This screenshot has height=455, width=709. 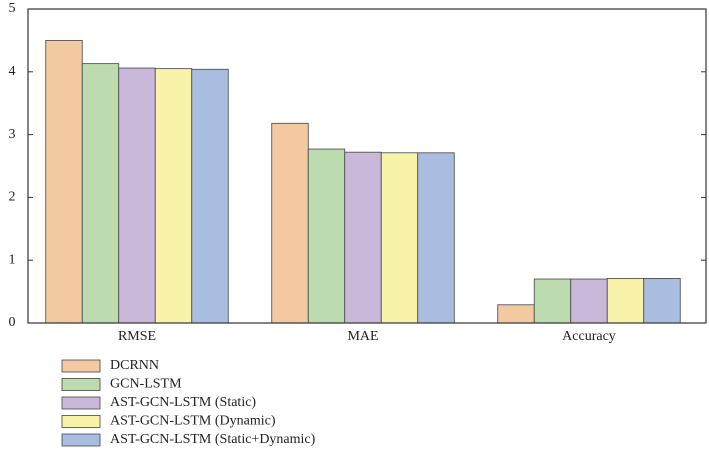 I want to click on y-tick-label: 1, so click(x=12, y=259).